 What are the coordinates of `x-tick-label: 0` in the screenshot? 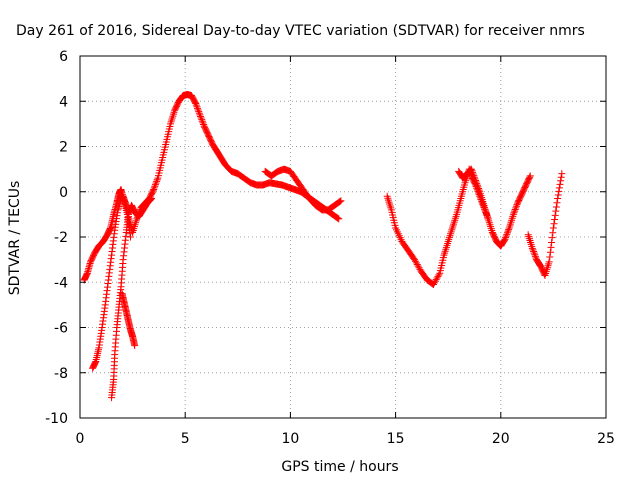 It's located at (80, 439).